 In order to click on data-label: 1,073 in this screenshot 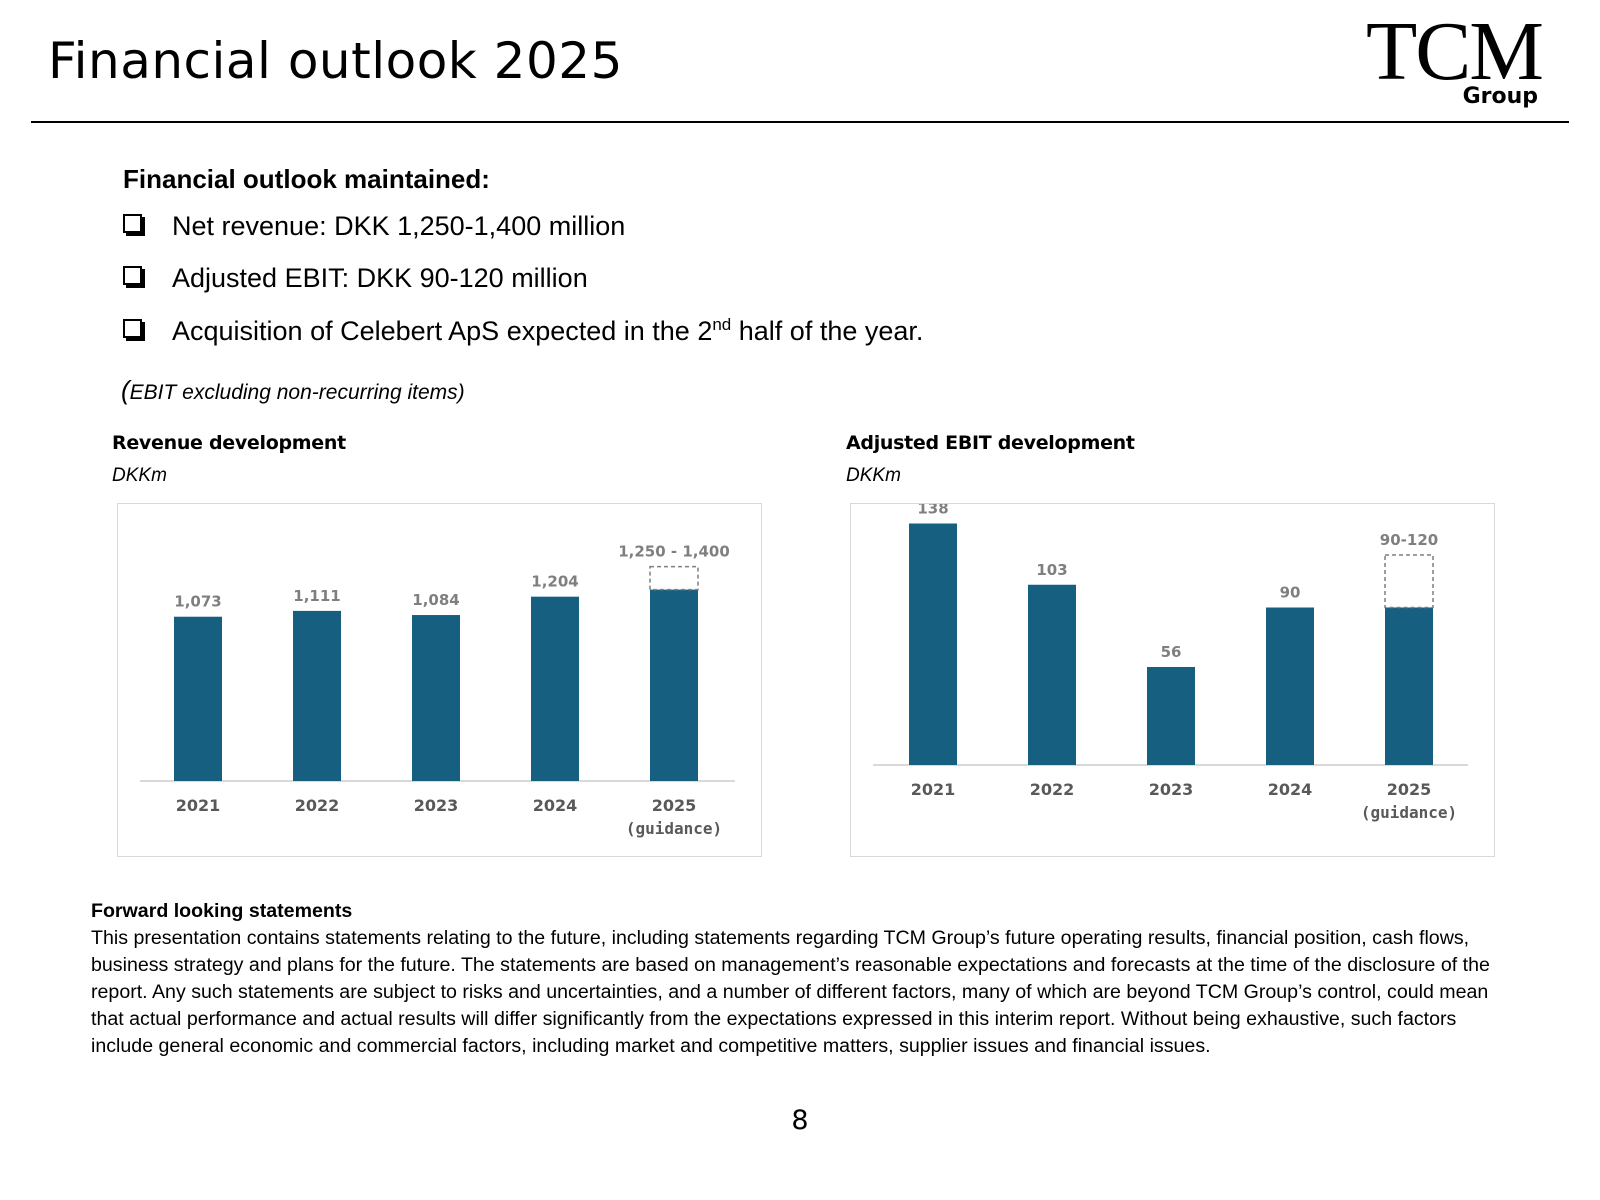, I will do `click(197, 602)`.